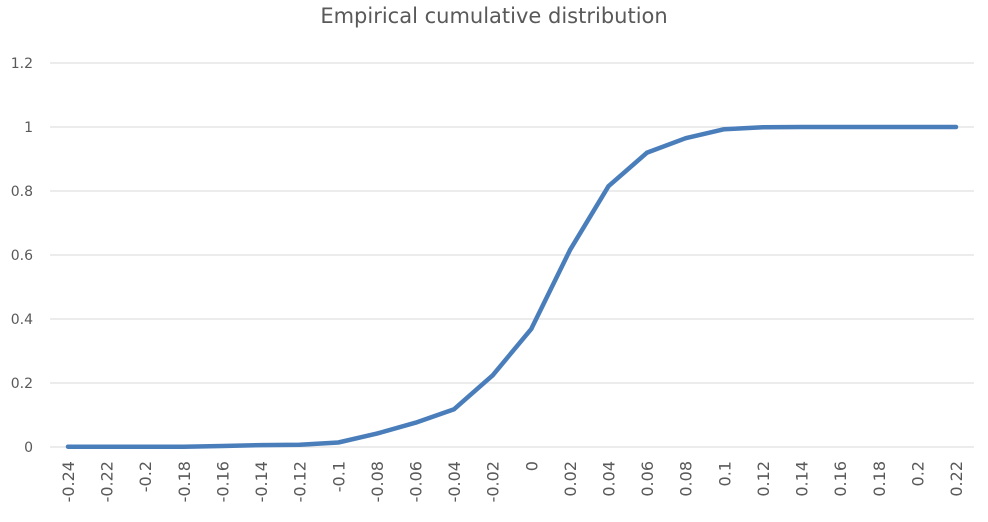 The height and width of the screenshot is (522, 988). What do you see at coordinates (22, 320) in the screenshot?
I see `y-tick-label: 0.4` at bounding box center [22, 320].